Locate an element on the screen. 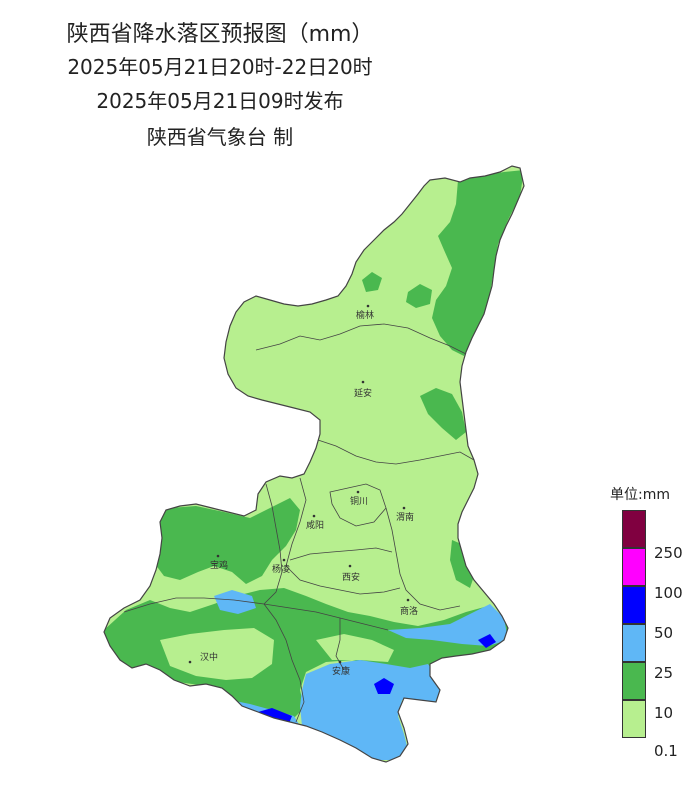  rain-area-northeast is located at coordinates (478, 263).